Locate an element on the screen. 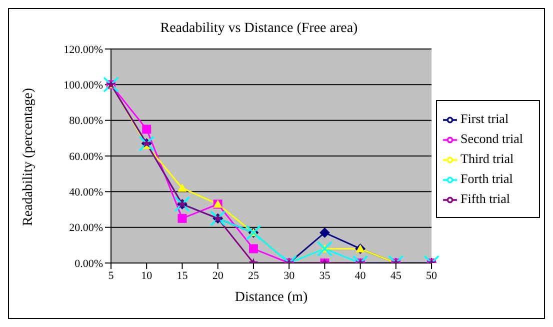 This screenshot has height=327, width=553. x-tick-label: 10 is located at coordinates (147, 276).